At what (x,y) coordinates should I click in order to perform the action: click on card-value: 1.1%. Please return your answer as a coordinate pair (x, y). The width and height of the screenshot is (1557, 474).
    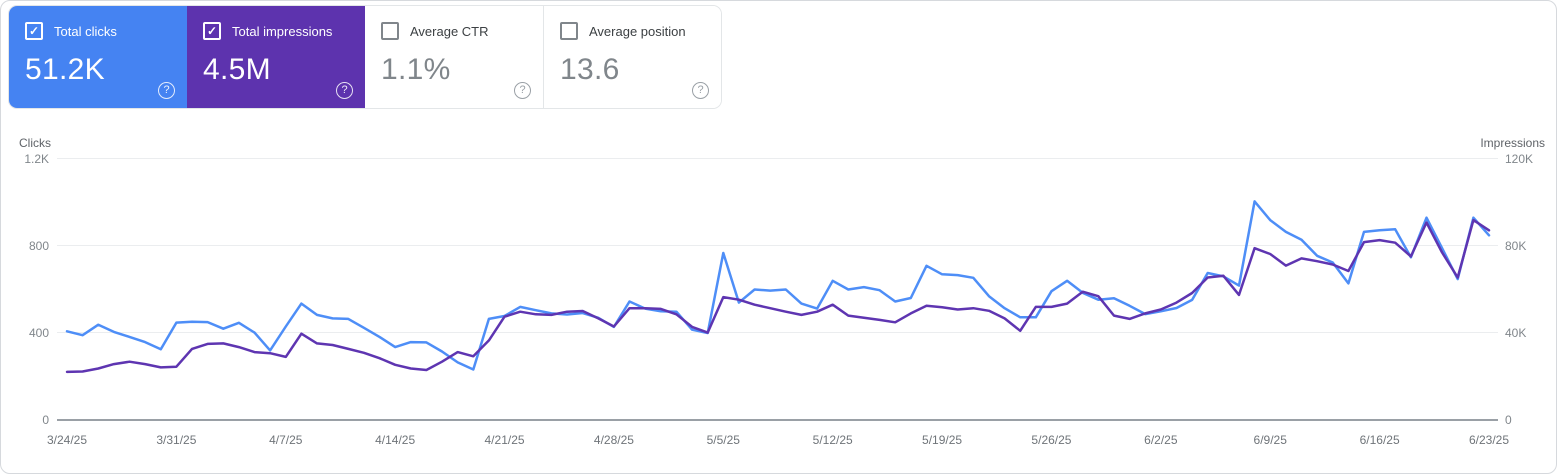
    Looking at the image, I should click on (416, 69).